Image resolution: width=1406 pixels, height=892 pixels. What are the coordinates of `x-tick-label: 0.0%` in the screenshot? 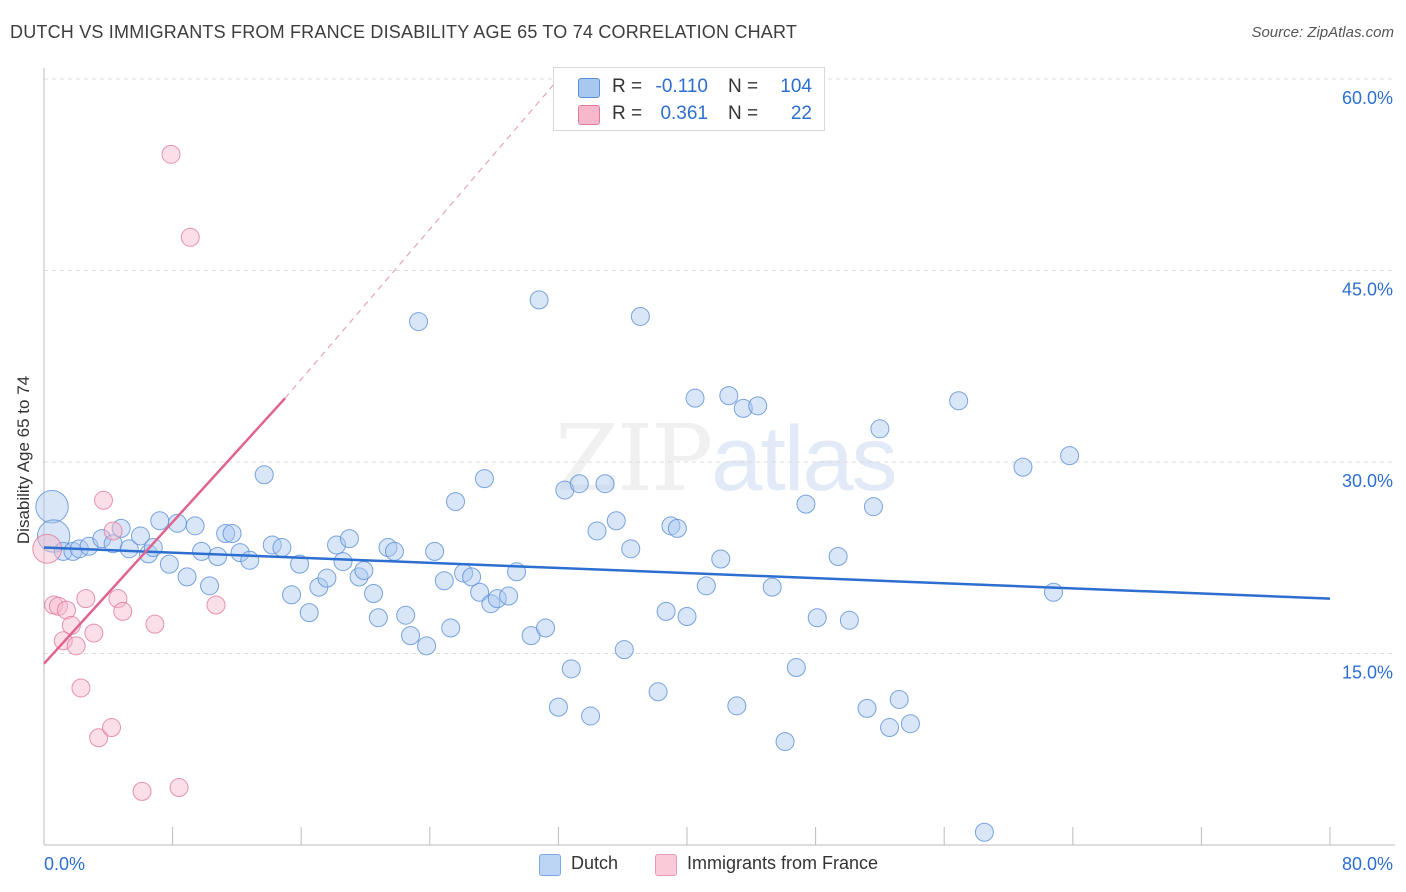 It's located at (64, 864).